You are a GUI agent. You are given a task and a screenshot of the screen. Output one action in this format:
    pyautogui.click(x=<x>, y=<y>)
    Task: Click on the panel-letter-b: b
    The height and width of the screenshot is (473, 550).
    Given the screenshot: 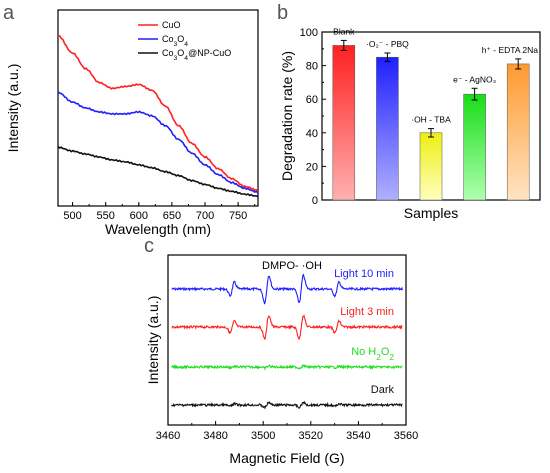 What is the action you would take?
    pyautogui.click(x=282, y=13)
    